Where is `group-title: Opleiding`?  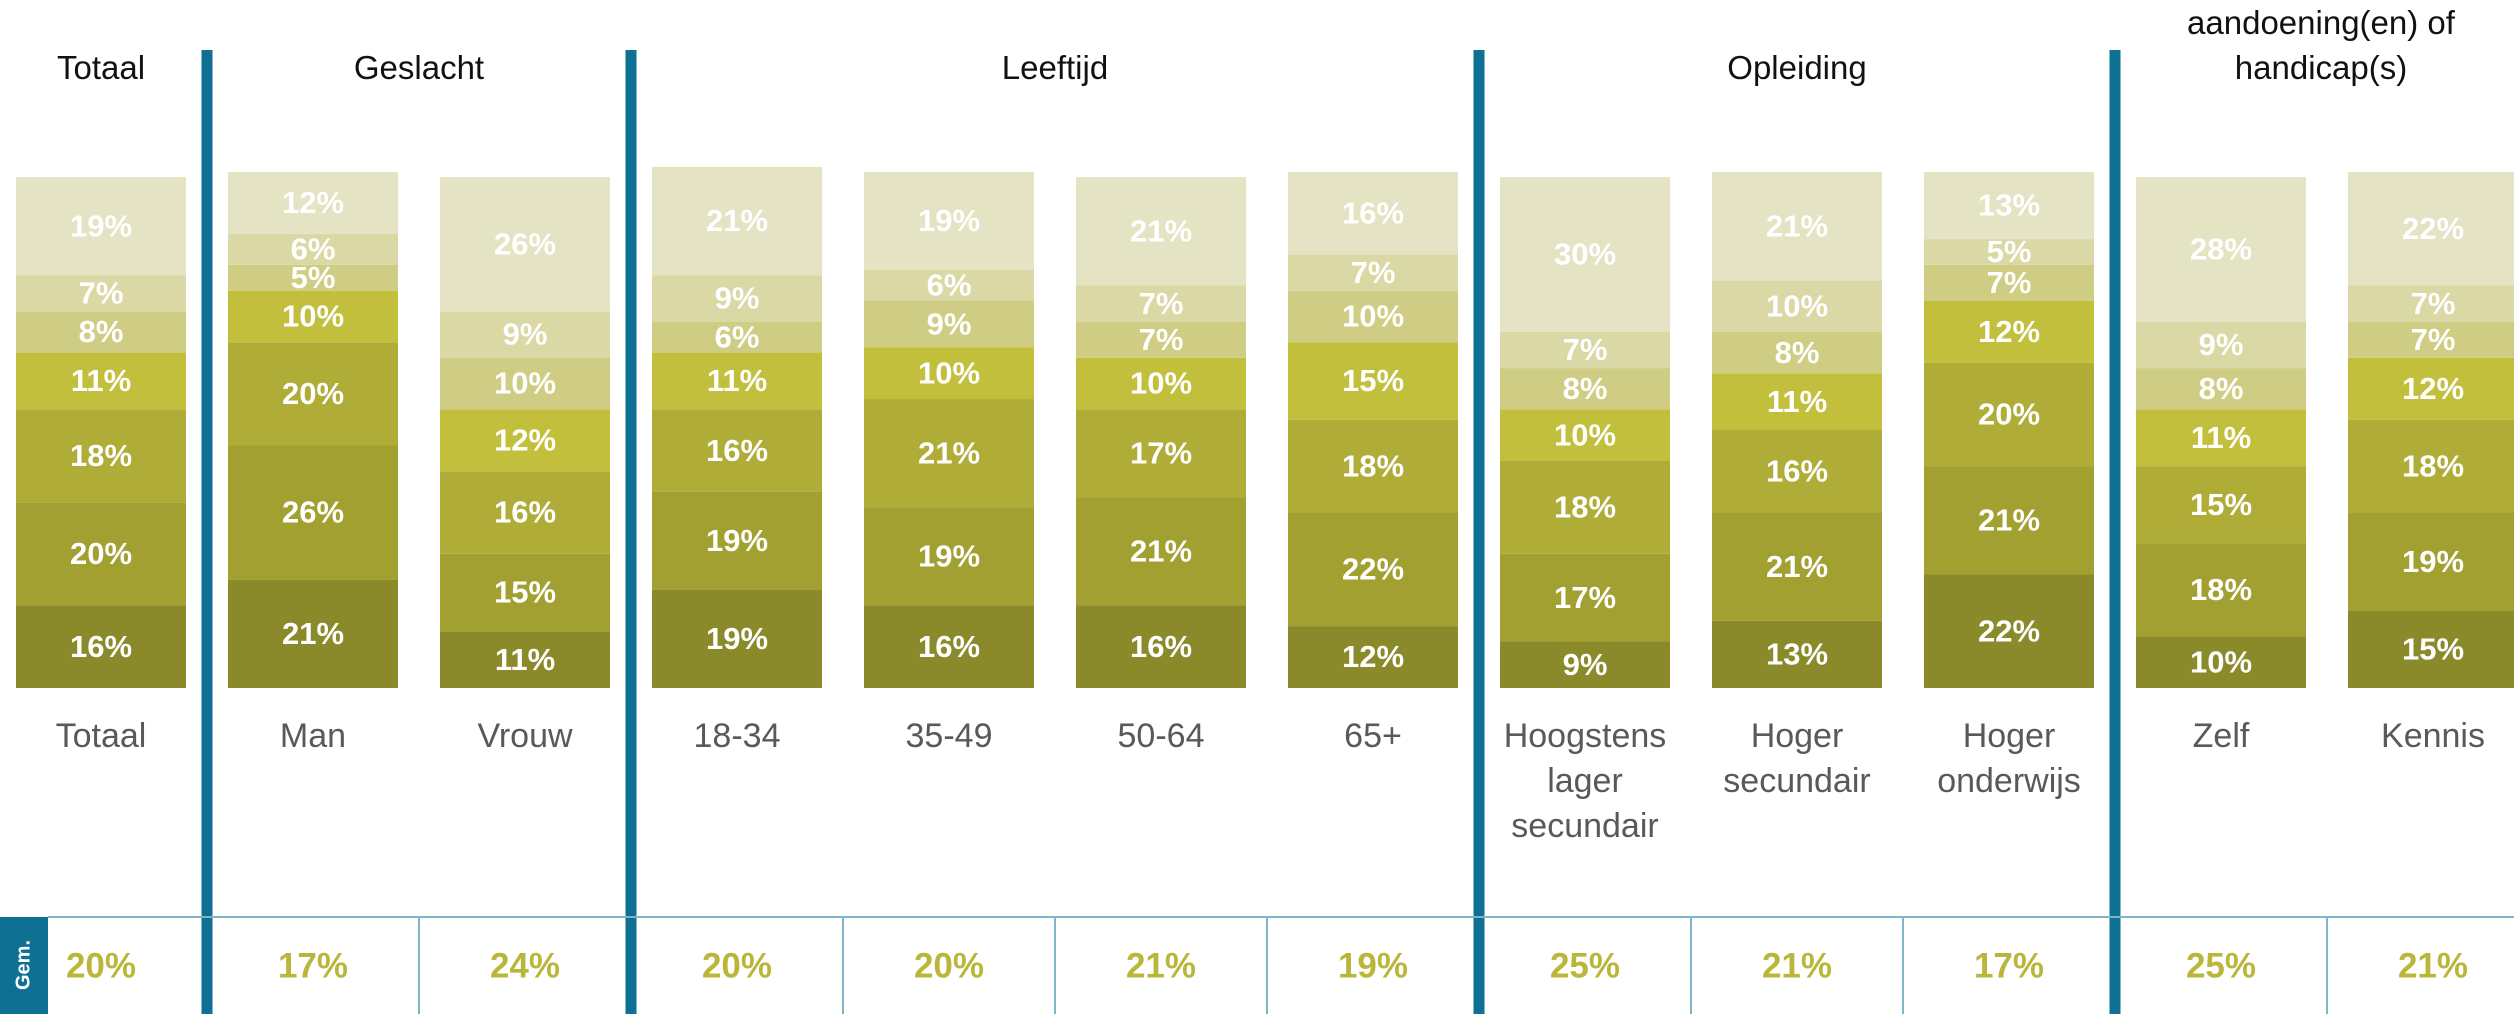
group-title: Opleiding is located at coordinates (1797, 67).